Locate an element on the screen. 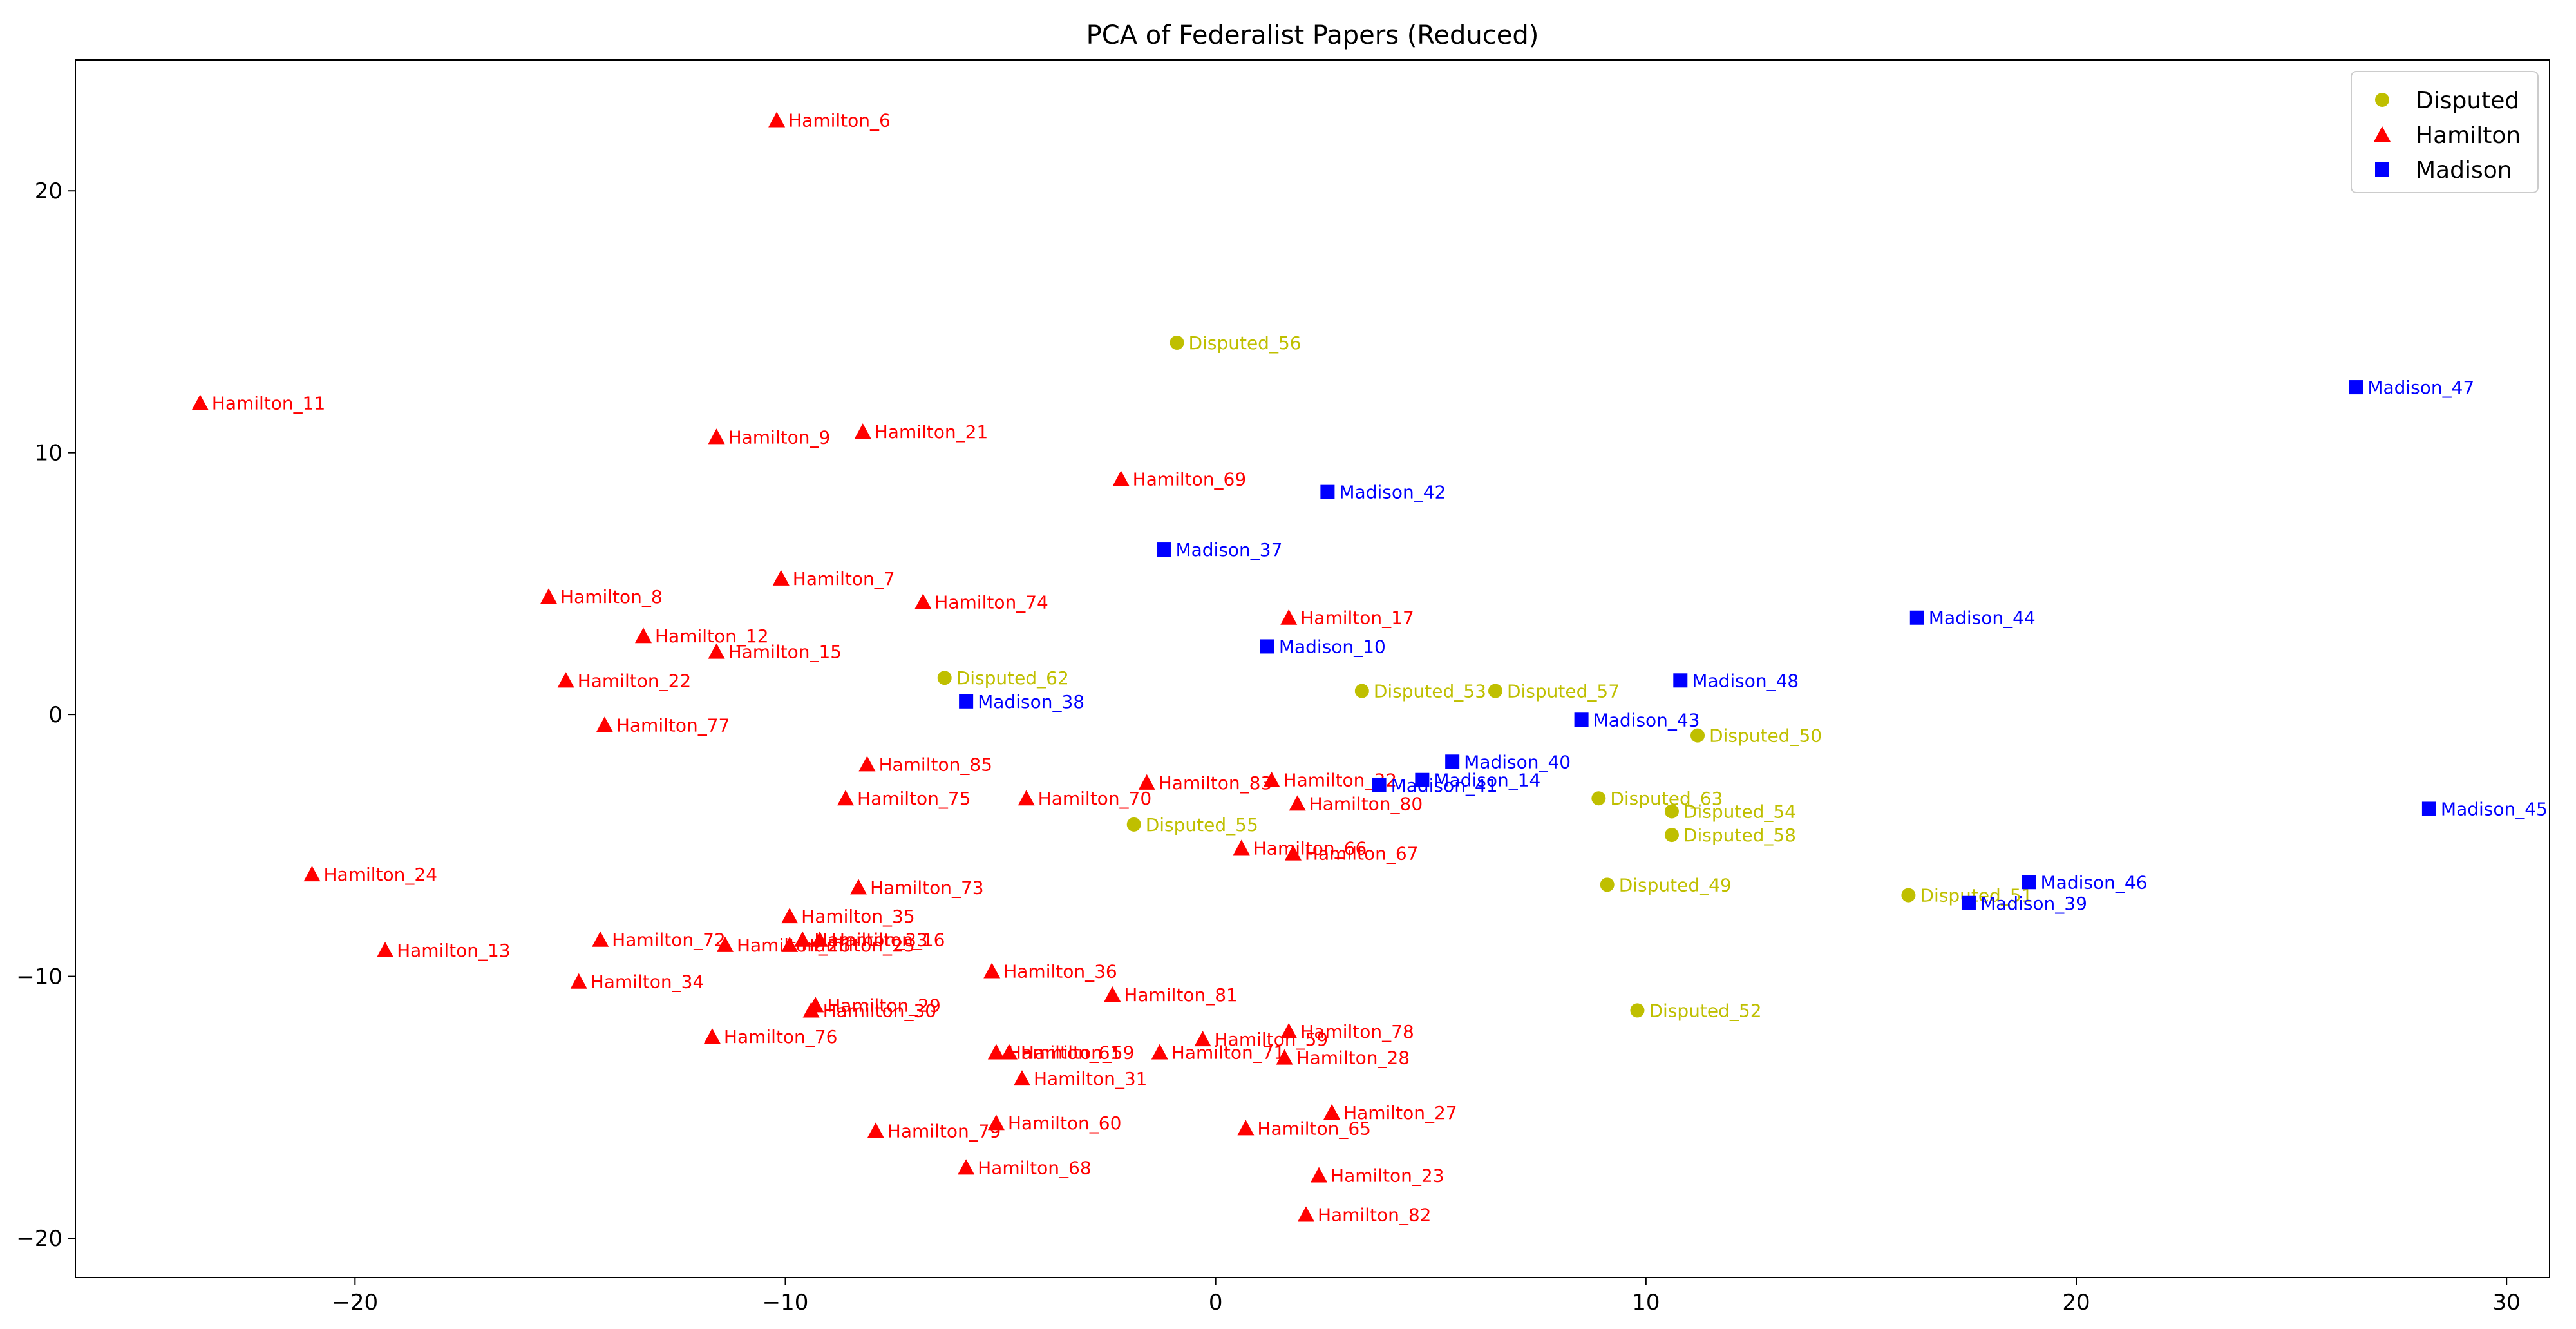 This screenshot has width=2576, height=1329. legend-marker is located at coordinates (2382, 134).